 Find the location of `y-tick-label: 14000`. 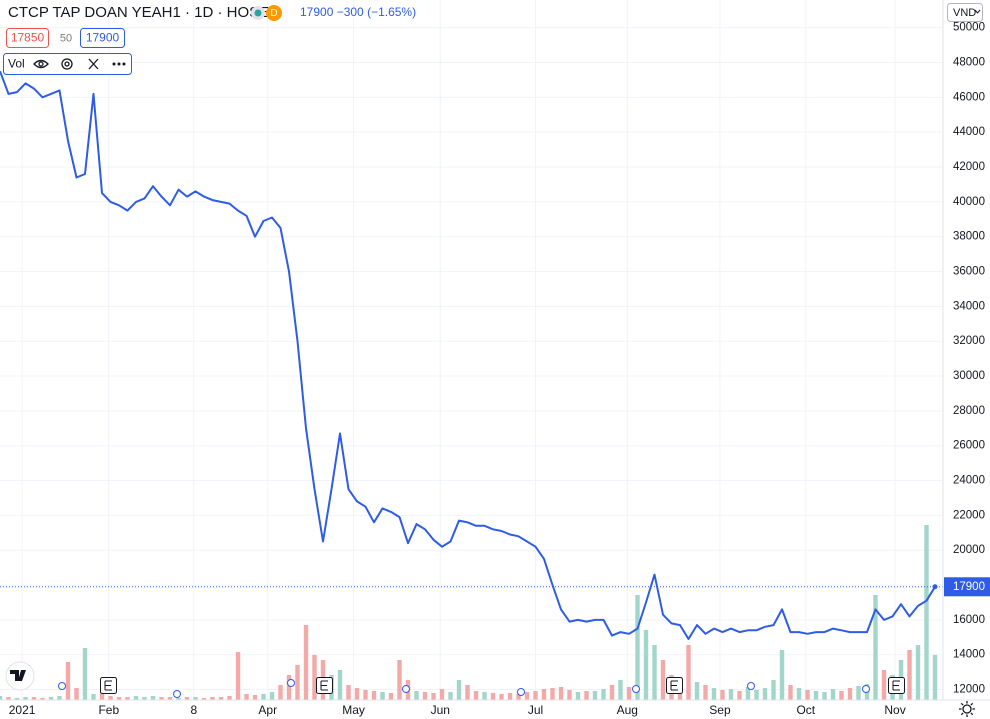

y-tick-label: 14000 is located at coordinates (969, 655).